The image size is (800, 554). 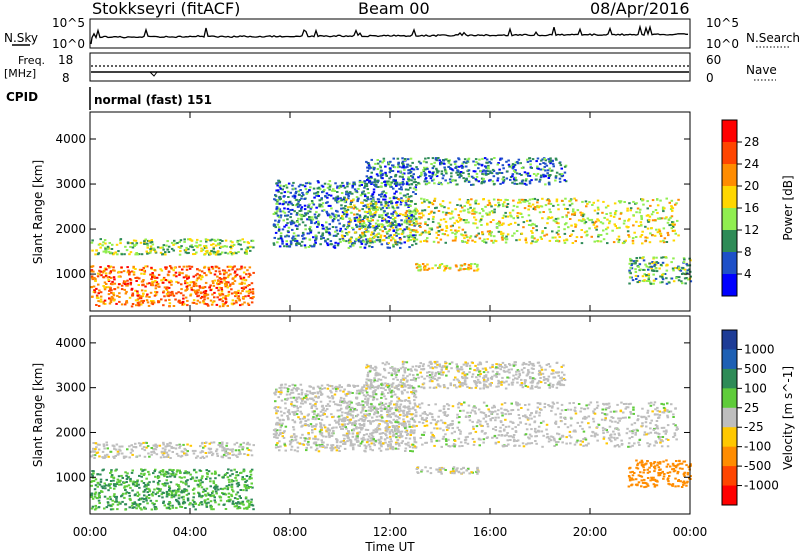 I want to click on y-tick-label: 1000, so click(x=70, y=274).